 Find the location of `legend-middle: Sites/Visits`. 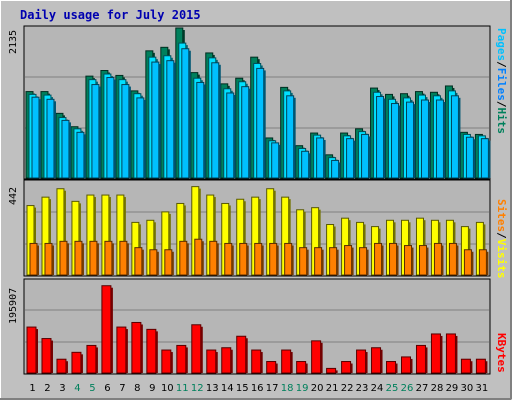

legend-middle: Sites/Visits is located at coordinates (501, 239).